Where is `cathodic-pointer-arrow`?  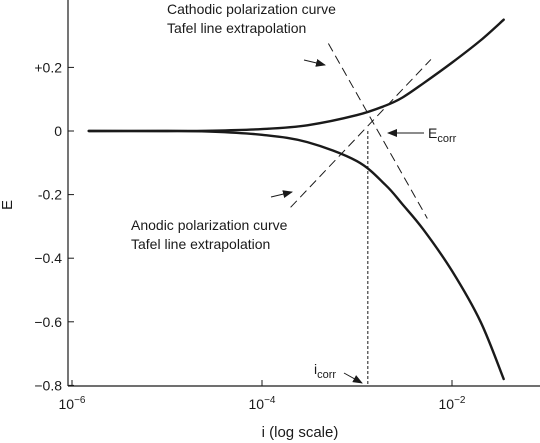 cathodic-pointer-arrow is located at coordinates (314, 63).